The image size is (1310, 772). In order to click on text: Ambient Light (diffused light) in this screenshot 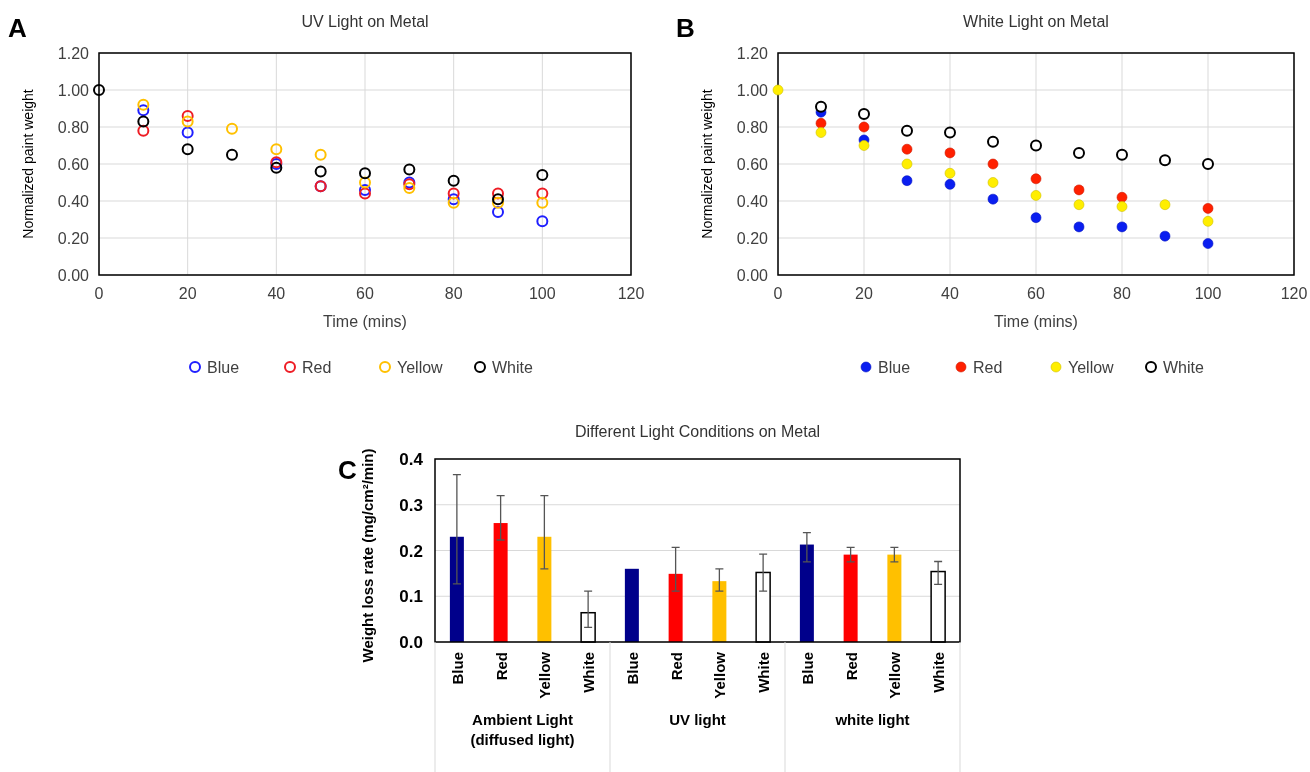, I will do `click(522, 730)`.